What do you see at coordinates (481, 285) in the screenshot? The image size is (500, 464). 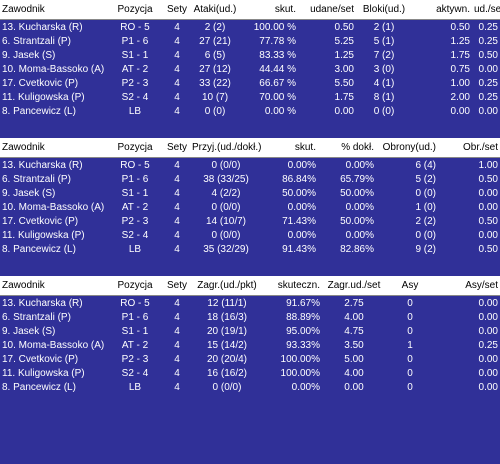 I see `column-header: Asy/set` at bounding box center [481, 285].